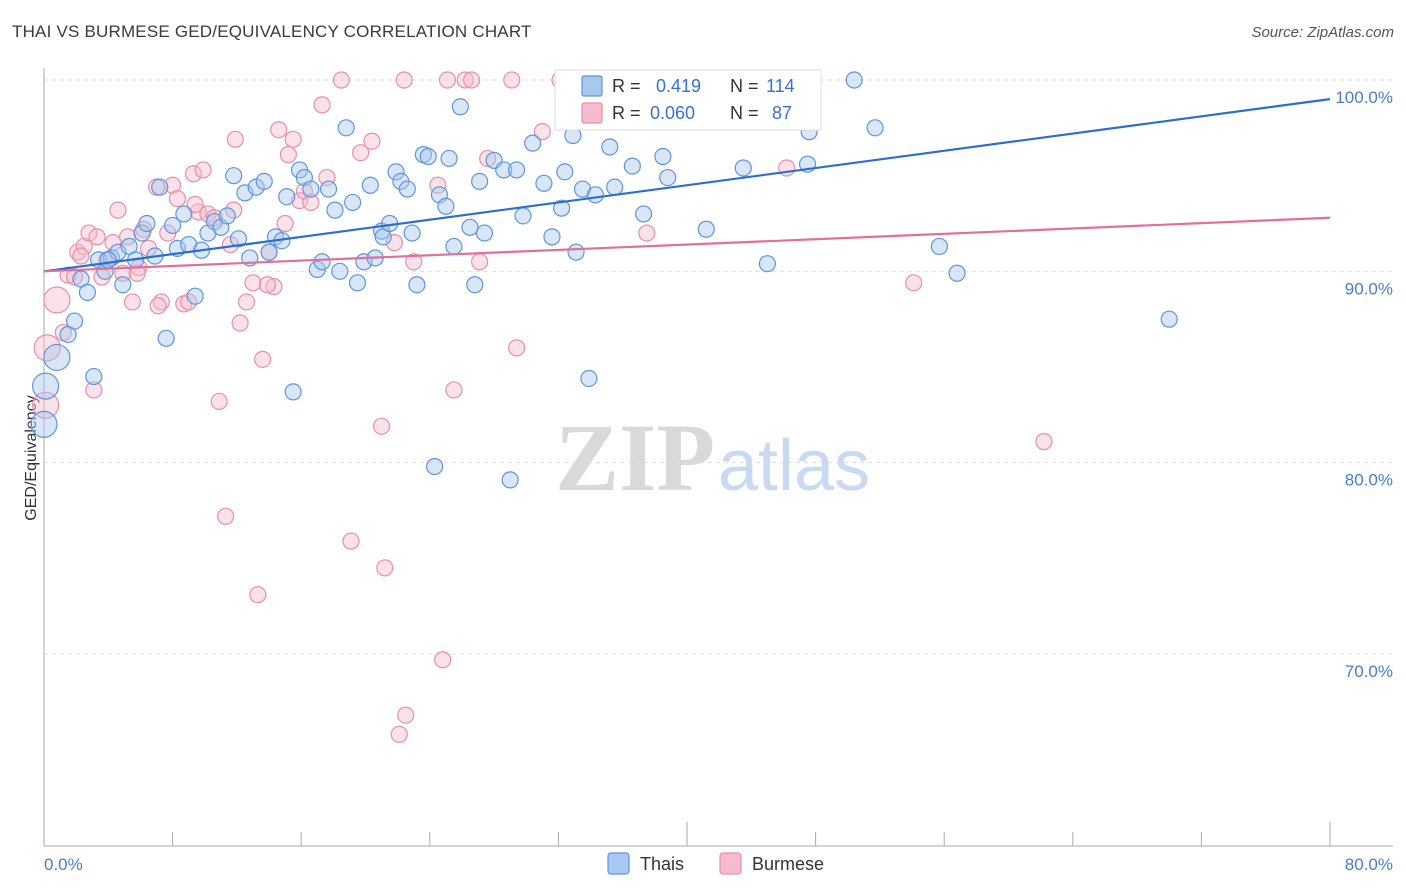 The image size is (1406, 892). What do you see at coordinates (712, 457) in the screenshot?
I see `watermark: ZIP atlas` at bounding box center [712, 457].